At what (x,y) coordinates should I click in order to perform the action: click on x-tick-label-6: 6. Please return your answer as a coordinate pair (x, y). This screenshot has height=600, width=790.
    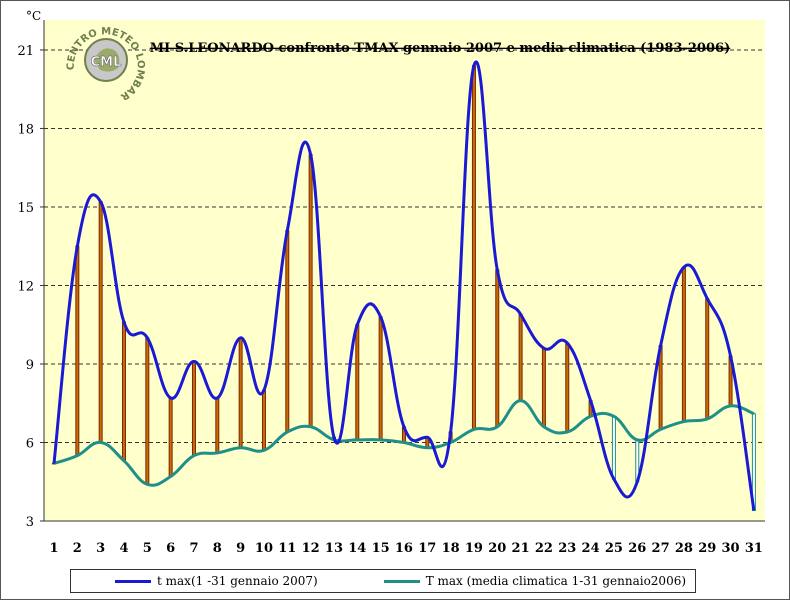
    Looking at the image, I should click on (170, 548).